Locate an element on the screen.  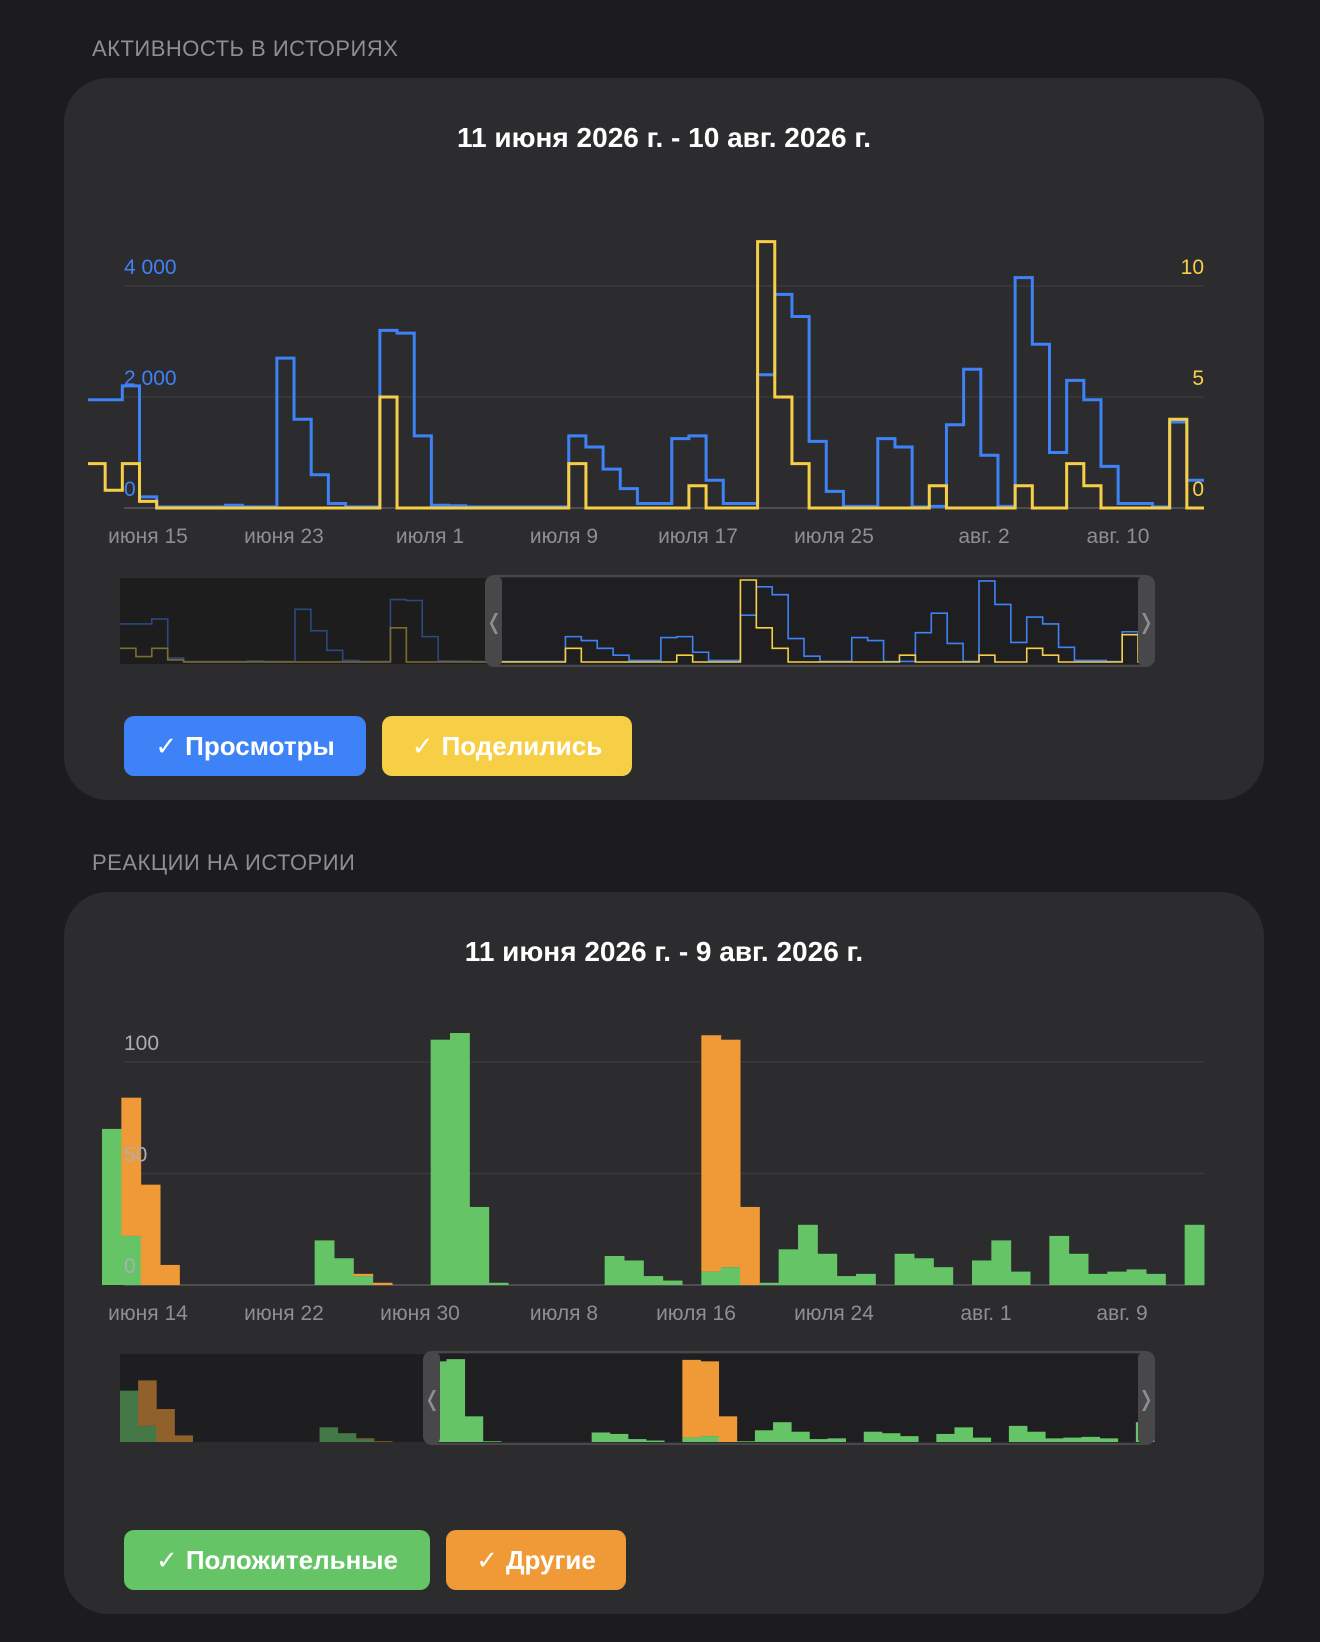
y-tick-label: 50 is located at coordinates (135, 1155).